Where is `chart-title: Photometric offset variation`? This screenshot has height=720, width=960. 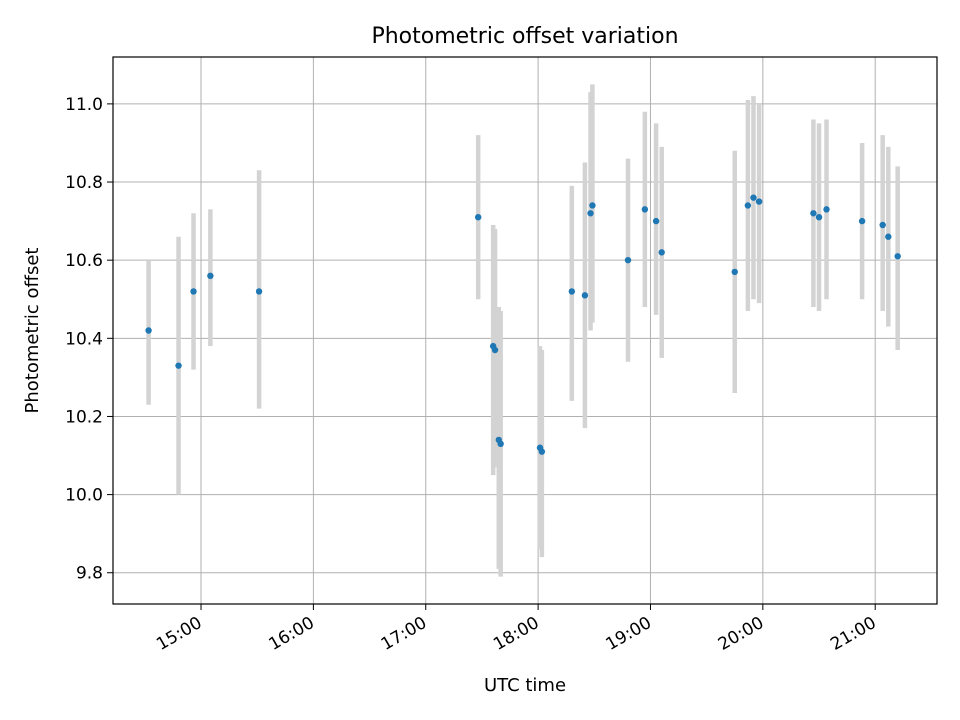
chart-title: Photometric offset variation is located at coordinates (524, 36).